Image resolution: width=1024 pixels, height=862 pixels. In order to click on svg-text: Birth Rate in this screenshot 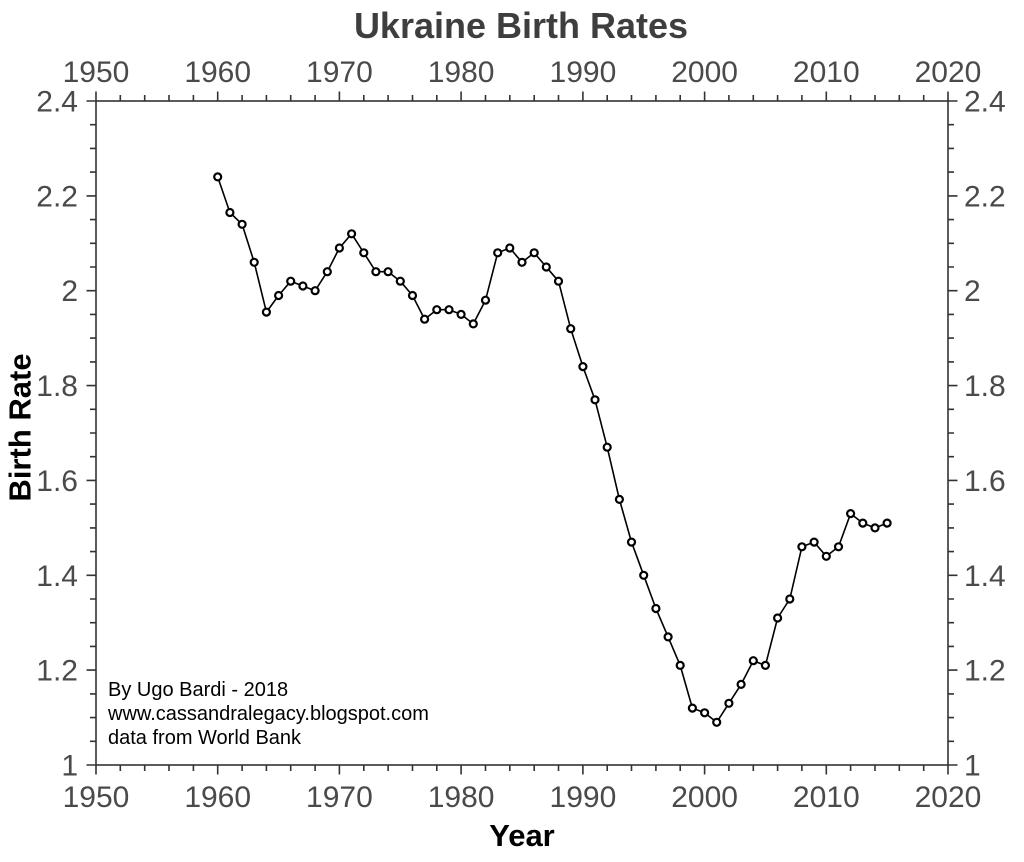, I will do `click(20, 427)`.